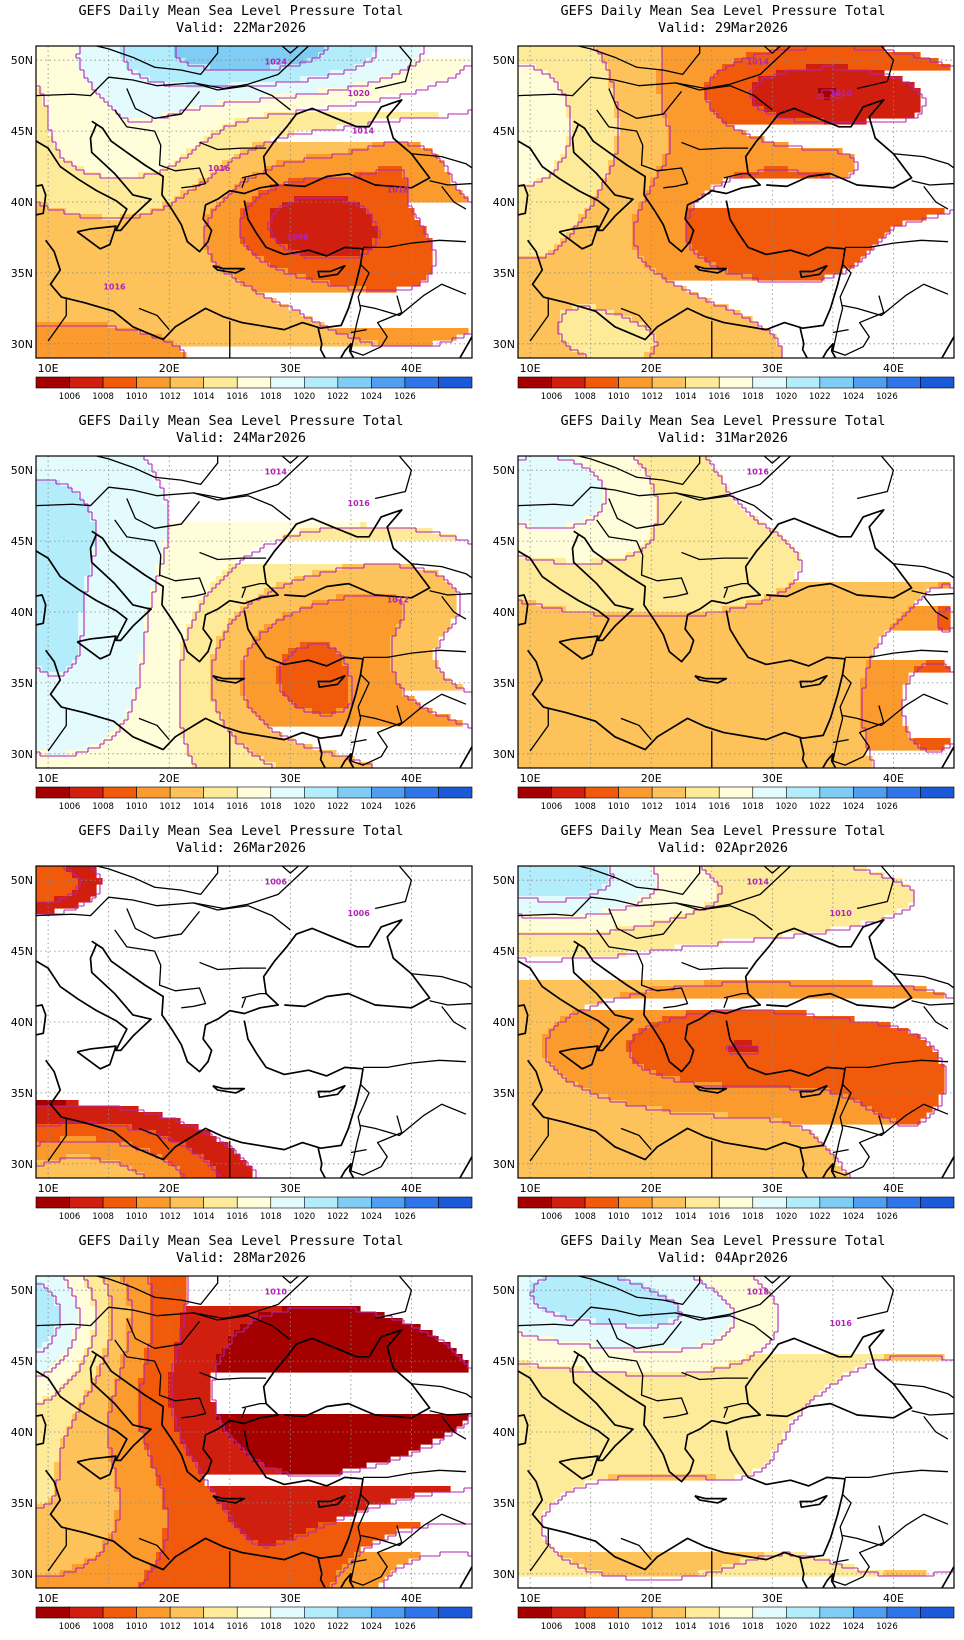 The width and height of the screenshot is (964, 1640). Describe the element at coordinates (271, 1627) in the screenshot. I see `colorbar-label: 1018` at that location.